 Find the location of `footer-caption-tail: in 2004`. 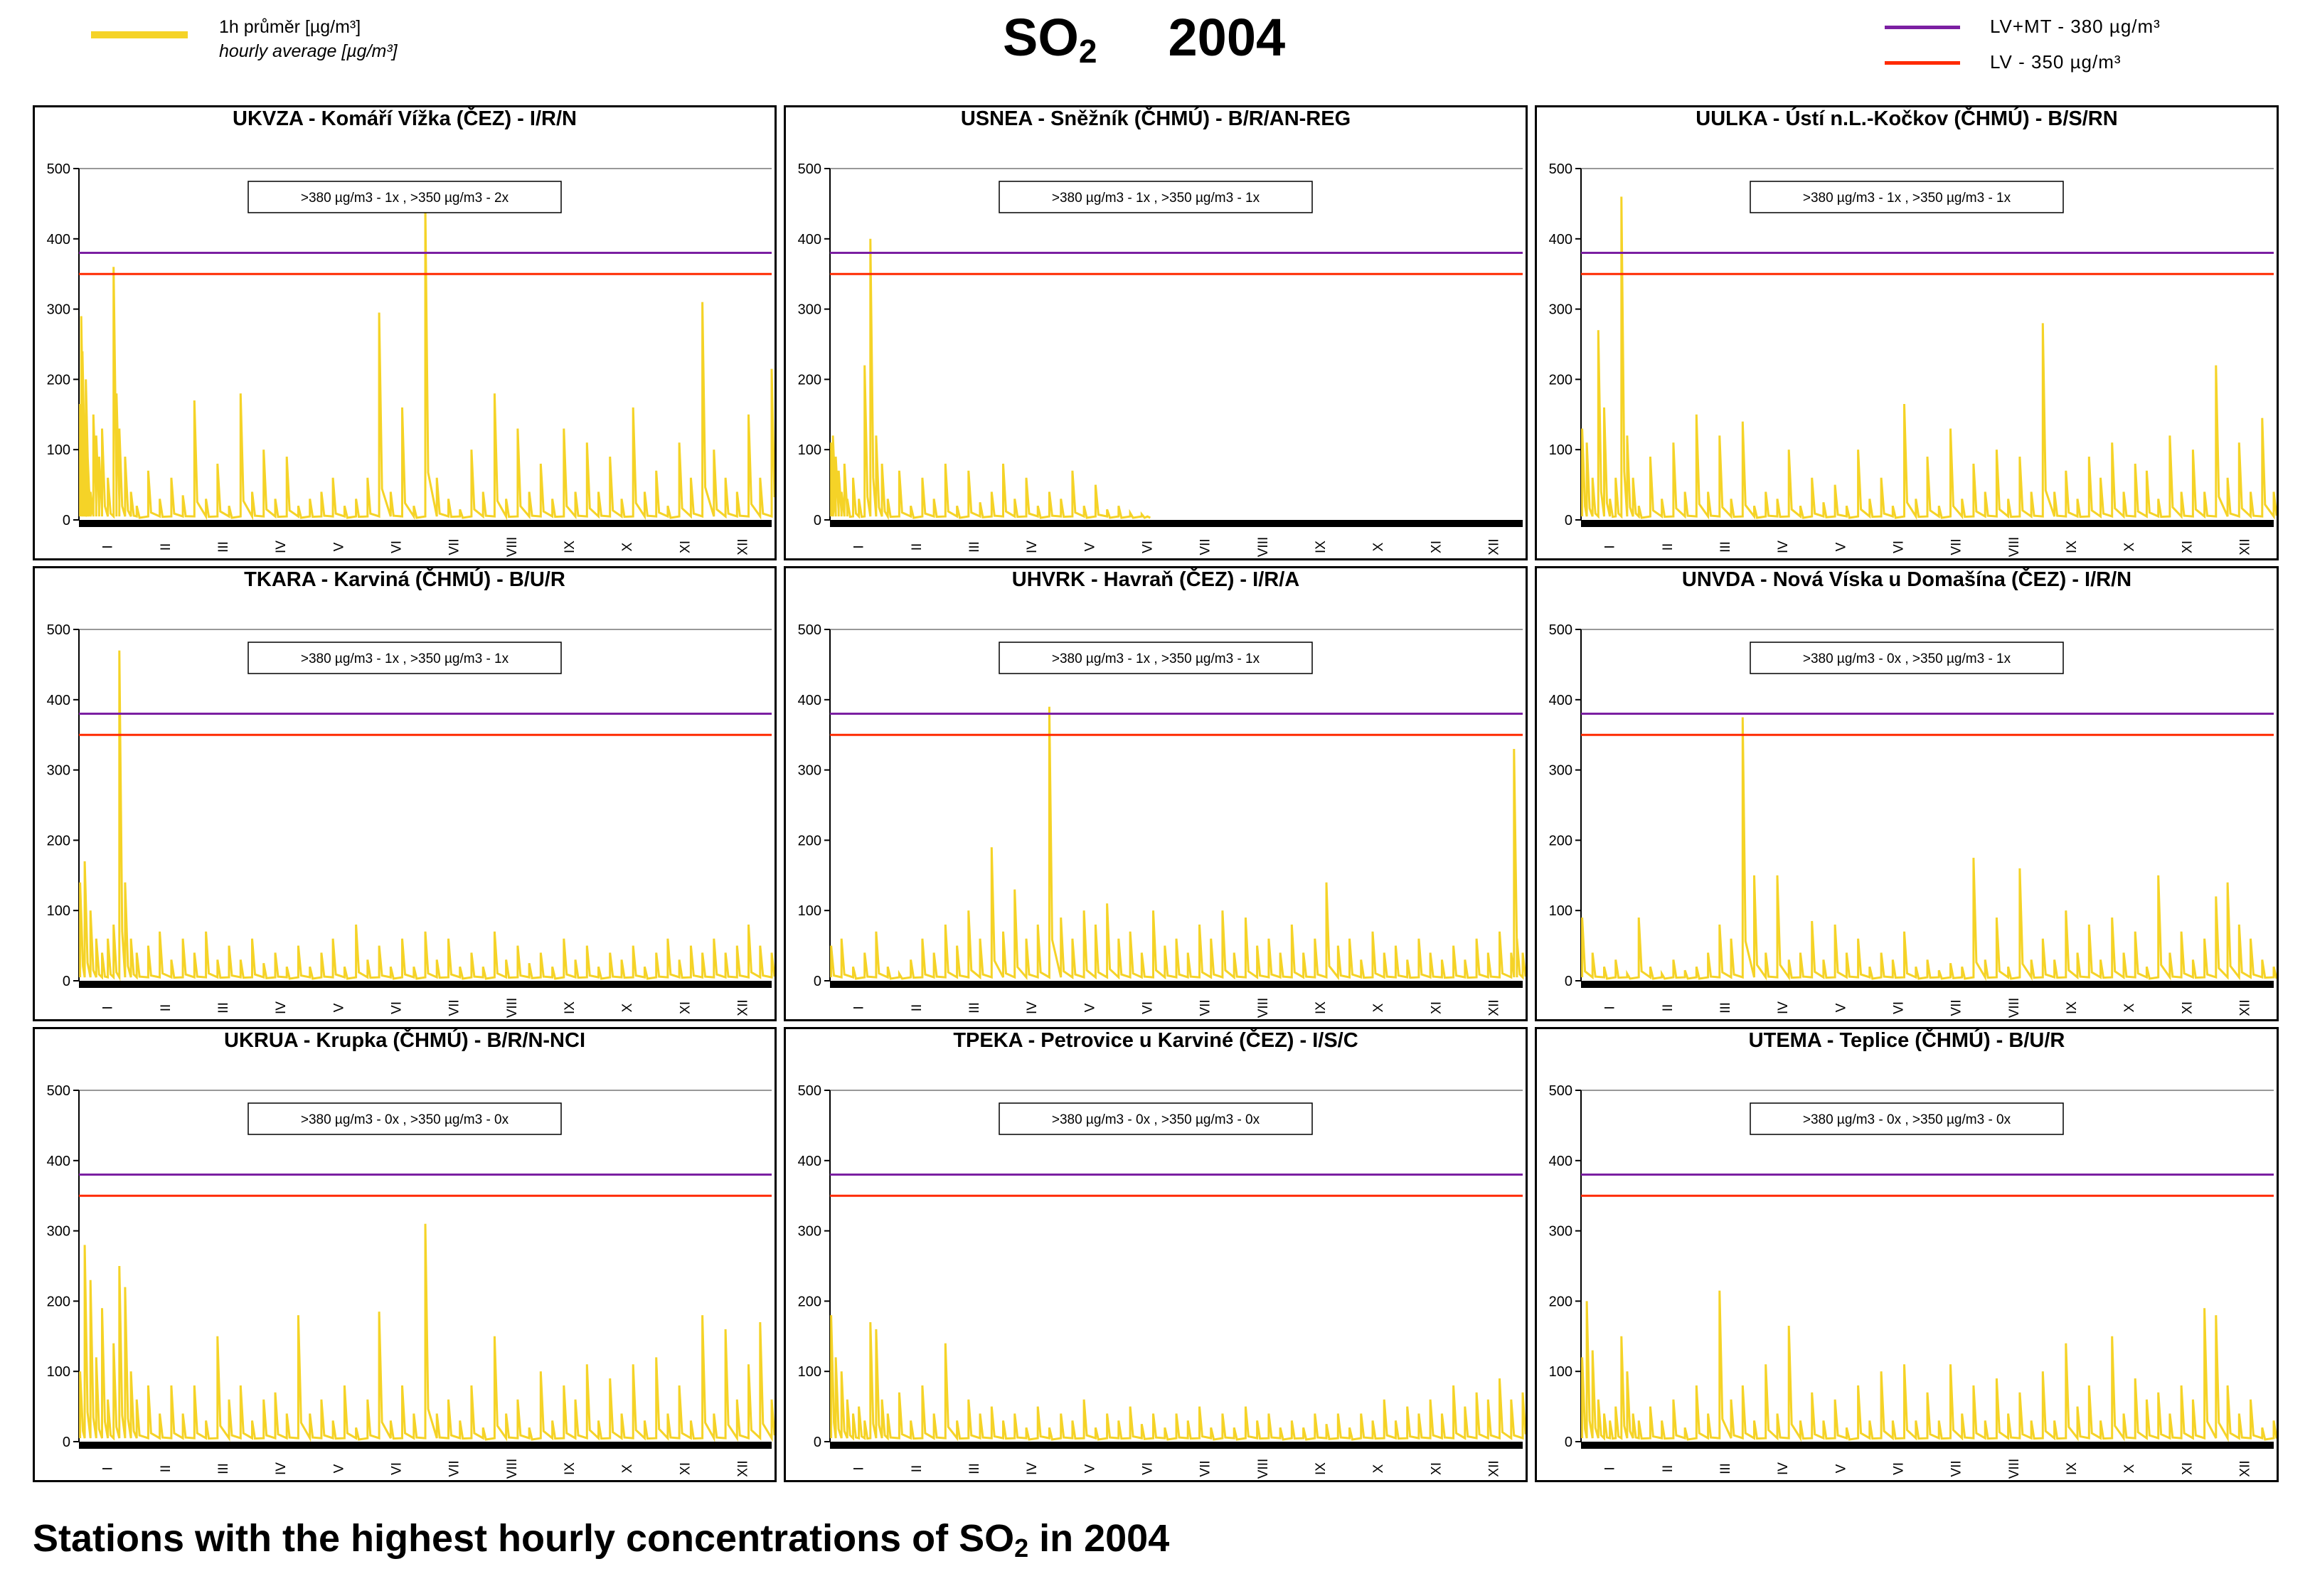

footer-caption-tail: in 2004 is located at coordinates (1099, 1538).